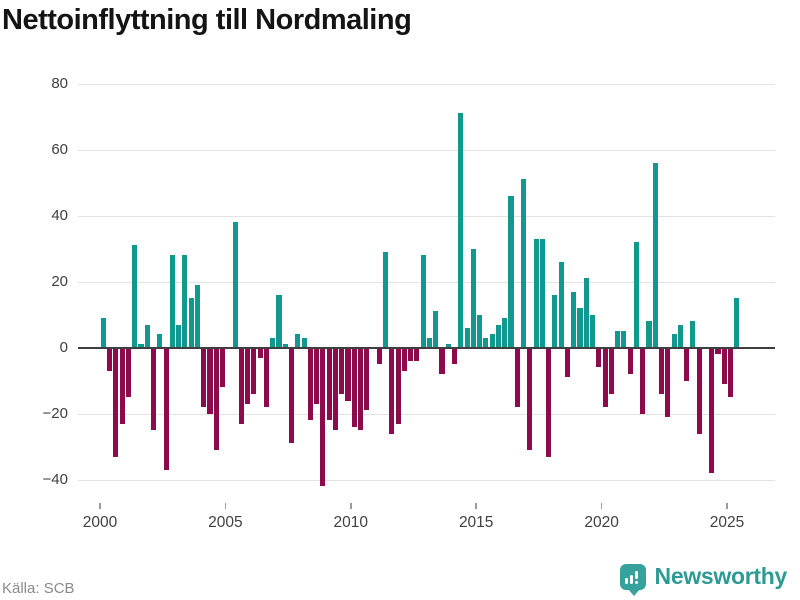 Image resolution: width=800 pixels, height=600 pixels. Describe the element at coordinates (122, 385) in the screenshot. I see `bar-2000-q4` at that location.